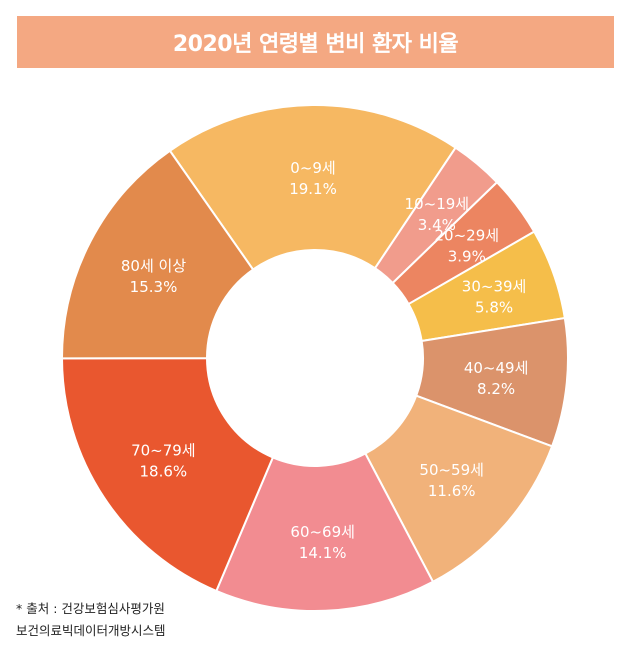  What do you see at coordinates (494, 287) in the screenshot?
I see `slice-age-label-3: 30~39세` at bounding box center [494, 287].